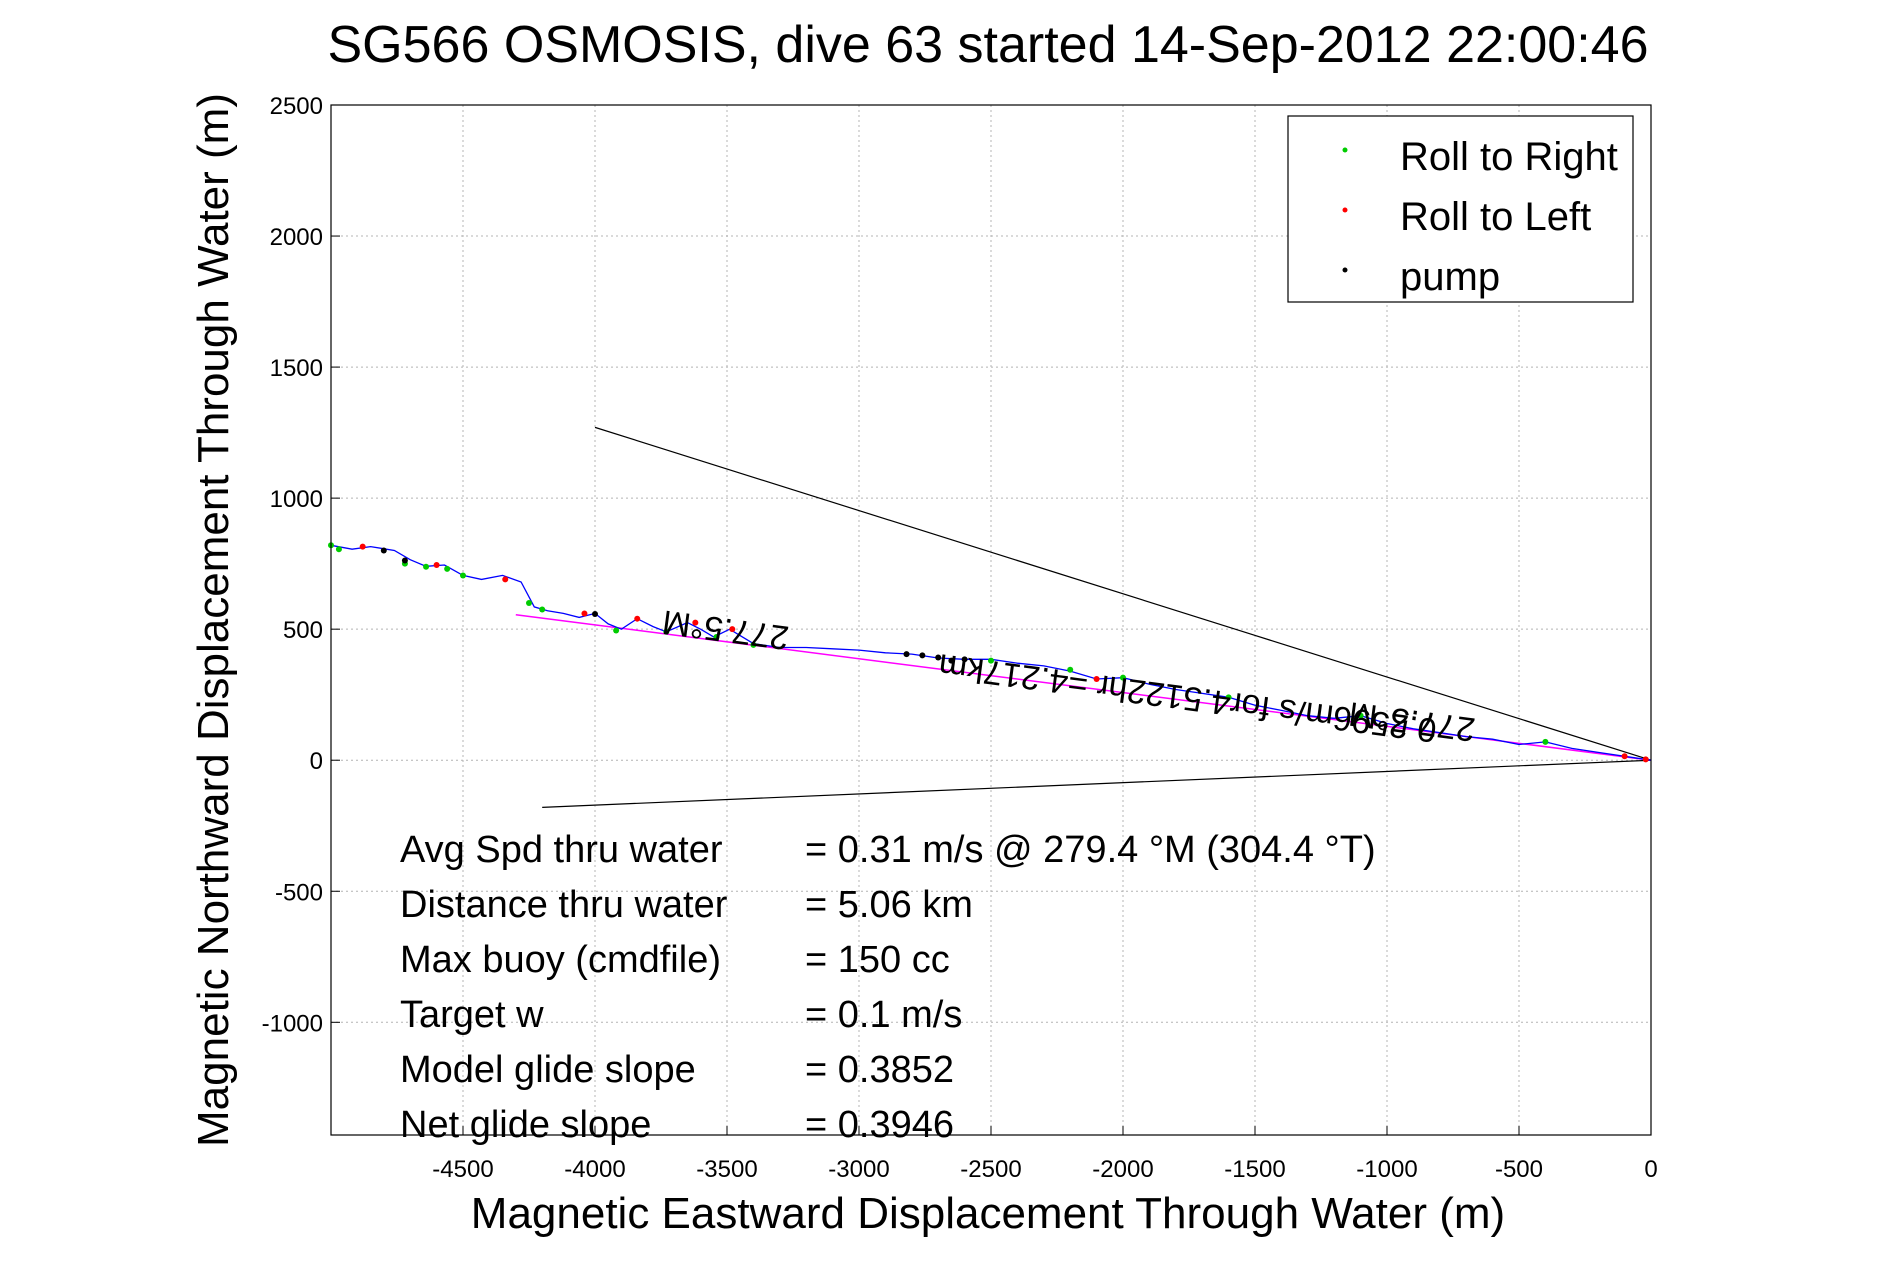 The image size is (1891, 1262). Describe the element at coordinates (1090, 850) in the screenshot. I see `stat-value-avg-speed: = 0.31 m/s @ 279.4 °M (304.4 °T)` at that location.